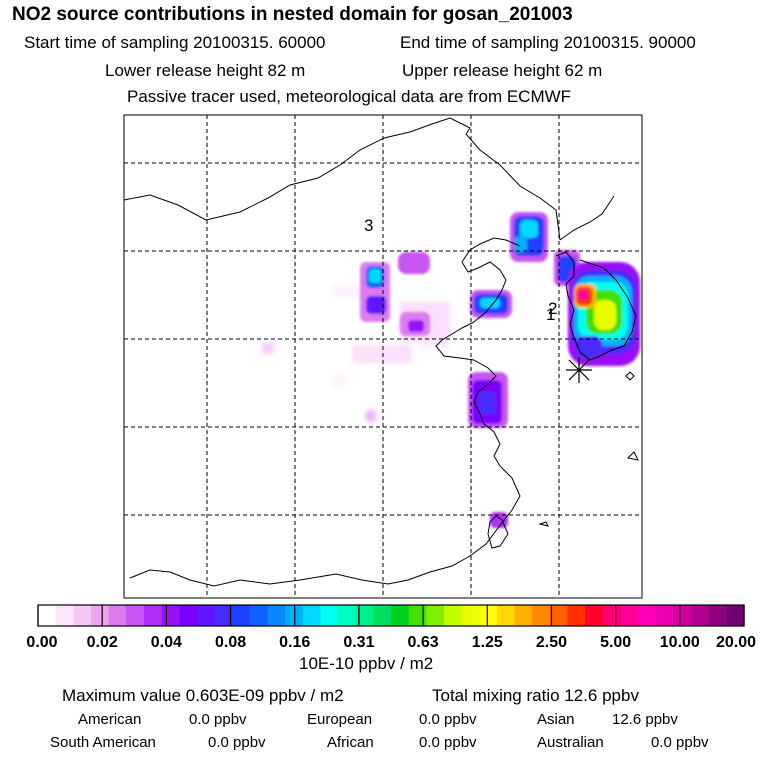  What do you see at coordinates (615, 642) in the screenshot?
I see `colorbar-tick-label: 5.00` at bounding box center [615, 642].